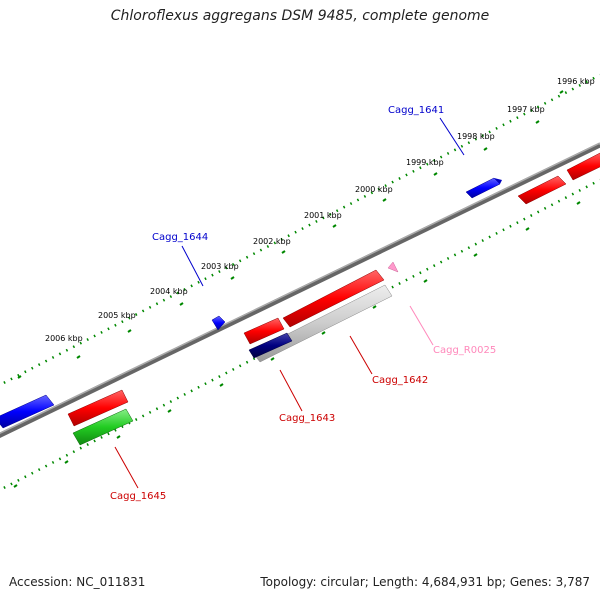 This screenshot has width=600, height=600. What do you see at coordinates (220, 266) in the screenshot?
I see `tick-label: 2003 kbp` at bounding box center [220, 266].